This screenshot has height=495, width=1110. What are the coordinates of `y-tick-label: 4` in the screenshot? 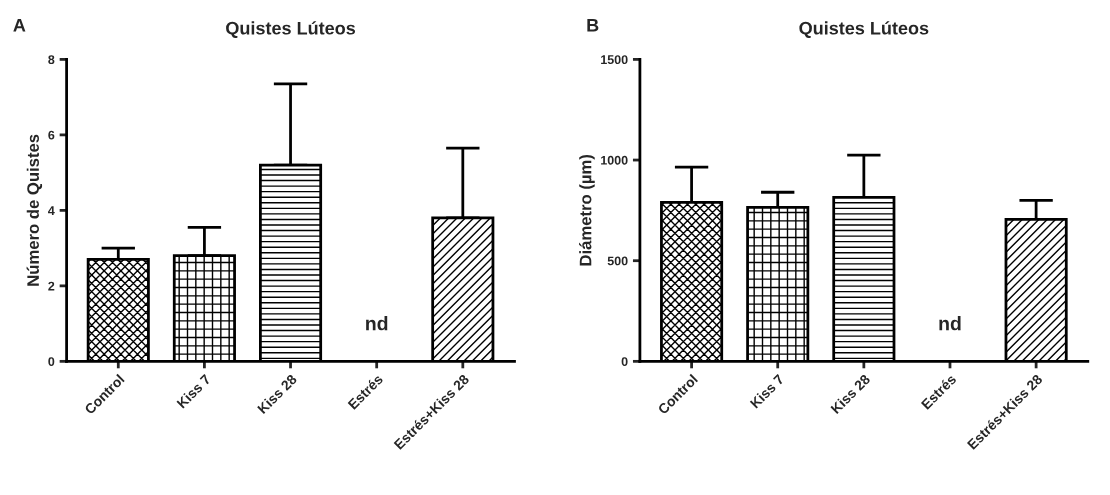 It's located at (51, 210).